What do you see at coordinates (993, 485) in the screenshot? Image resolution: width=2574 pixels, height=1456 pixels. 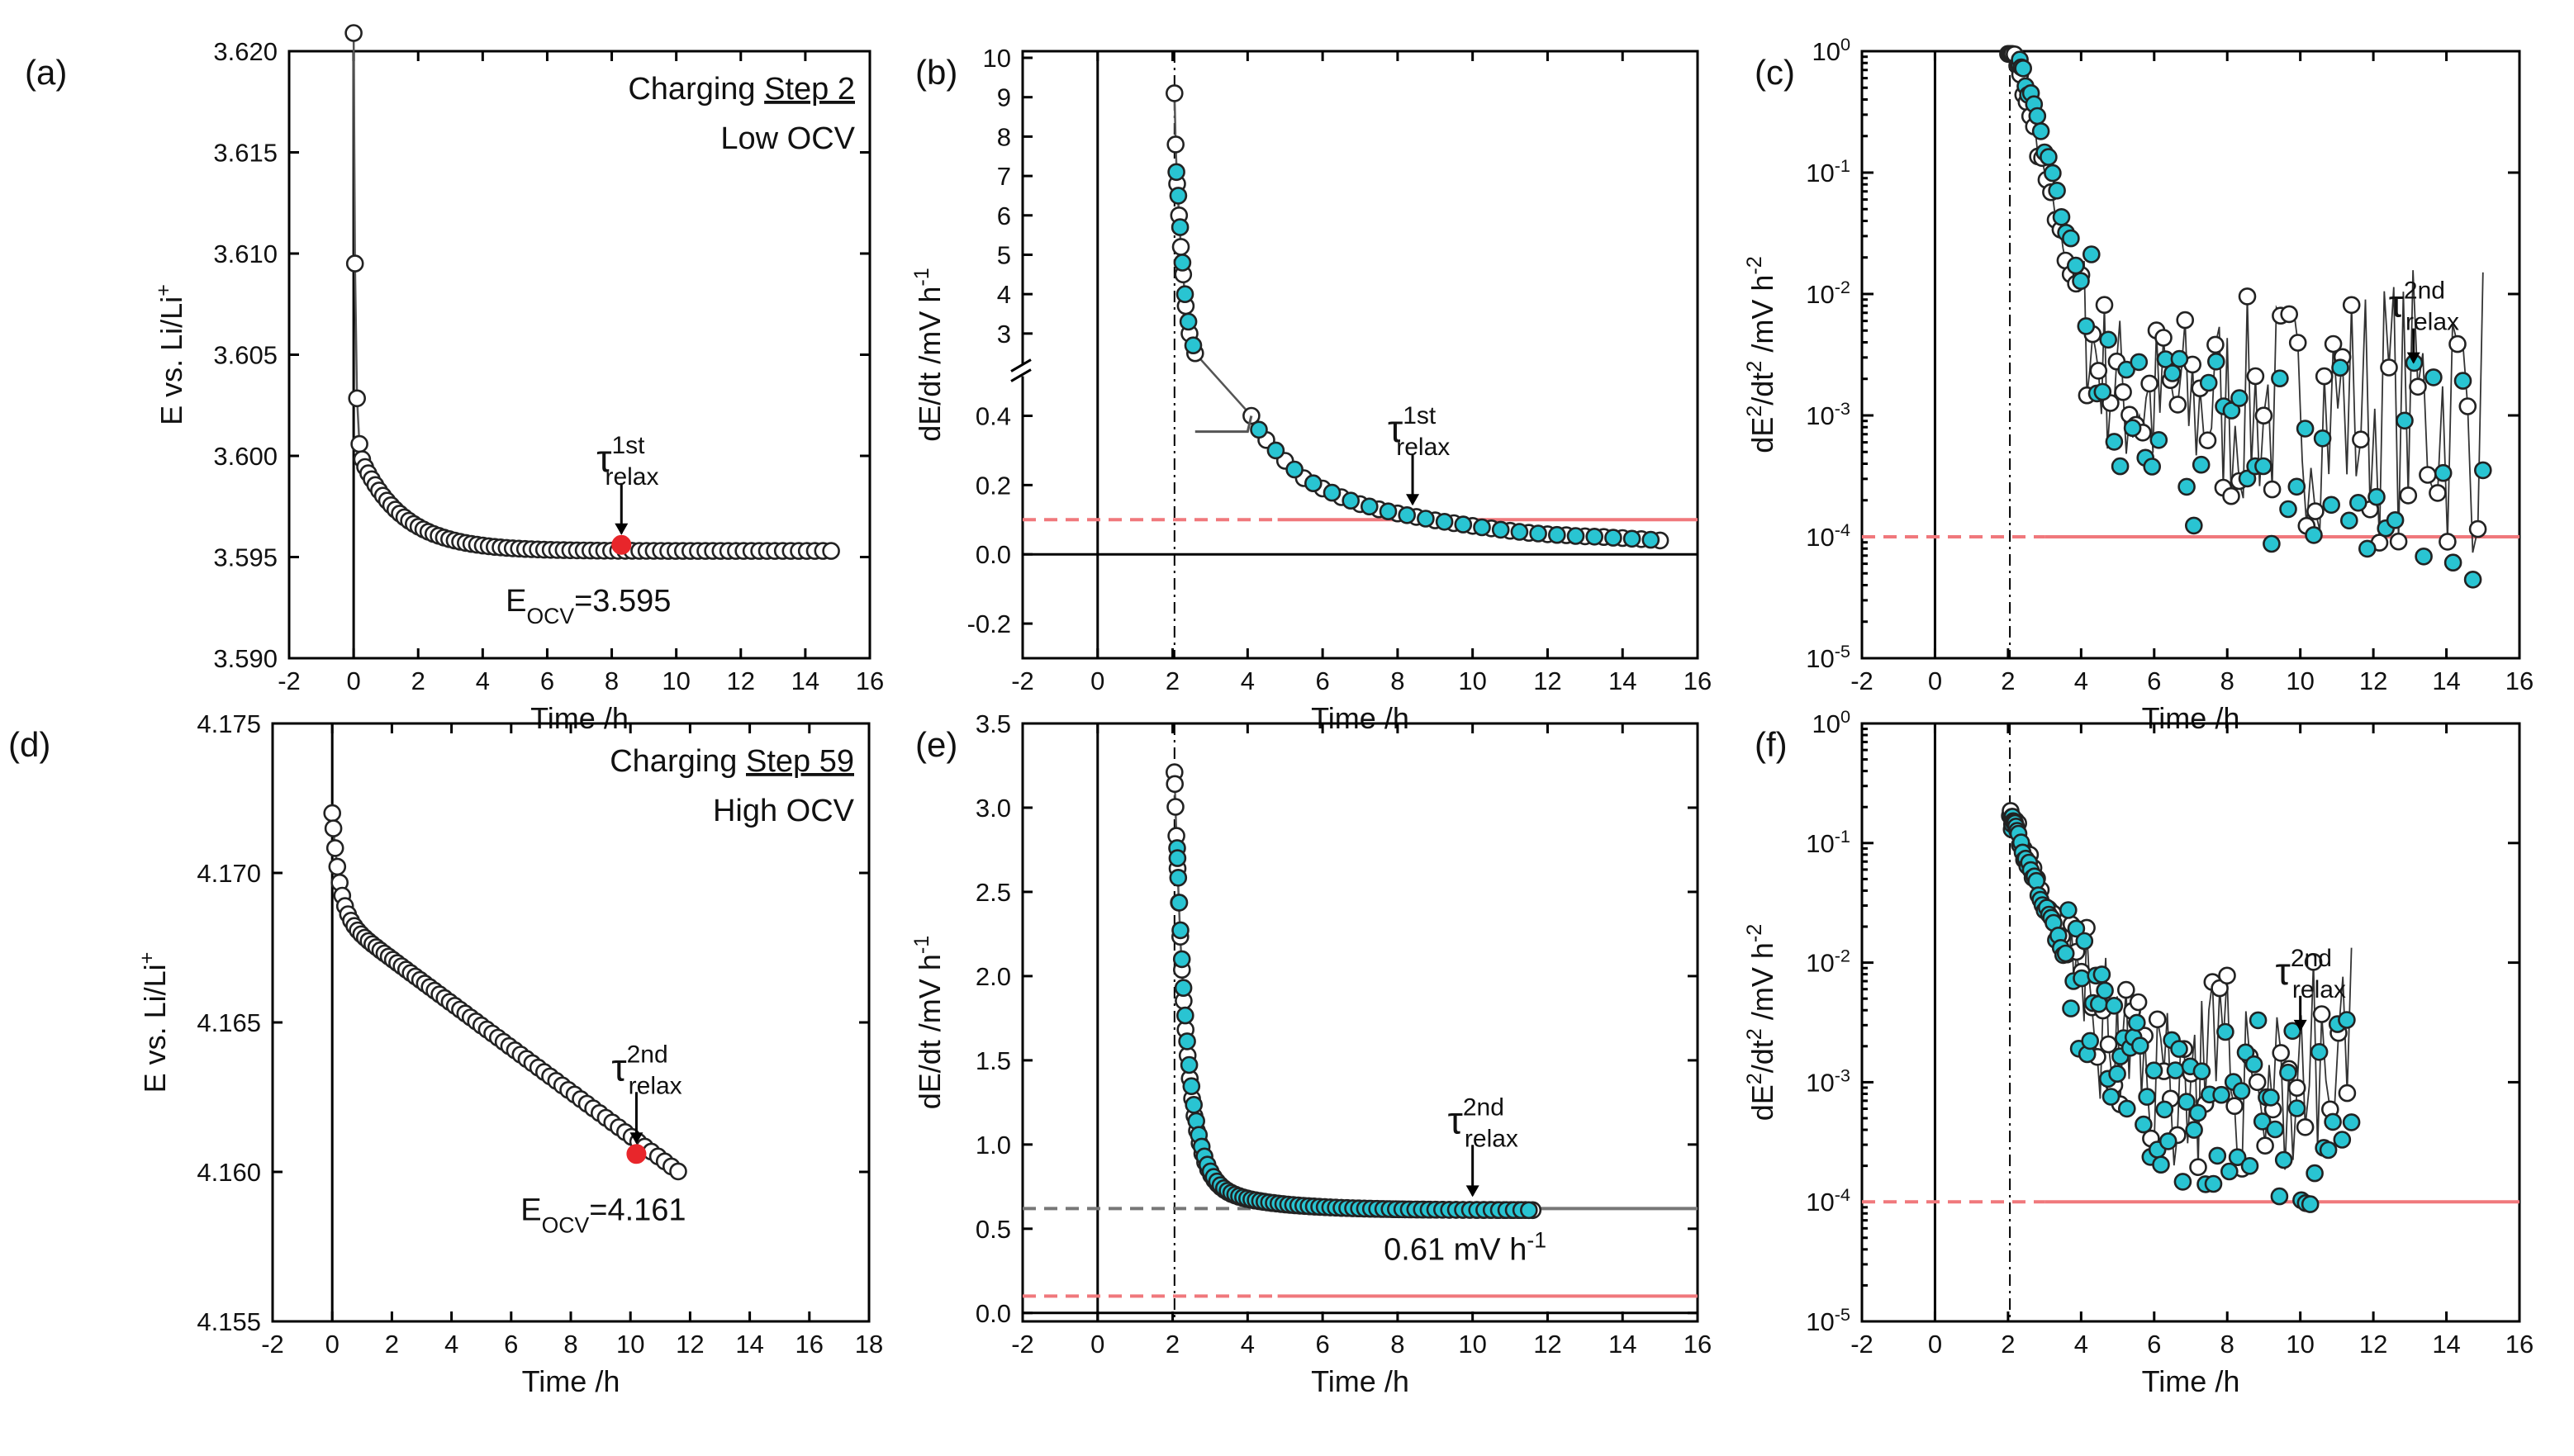 I see `y-tick-label: 0.2` at bounding box center [993, 485].